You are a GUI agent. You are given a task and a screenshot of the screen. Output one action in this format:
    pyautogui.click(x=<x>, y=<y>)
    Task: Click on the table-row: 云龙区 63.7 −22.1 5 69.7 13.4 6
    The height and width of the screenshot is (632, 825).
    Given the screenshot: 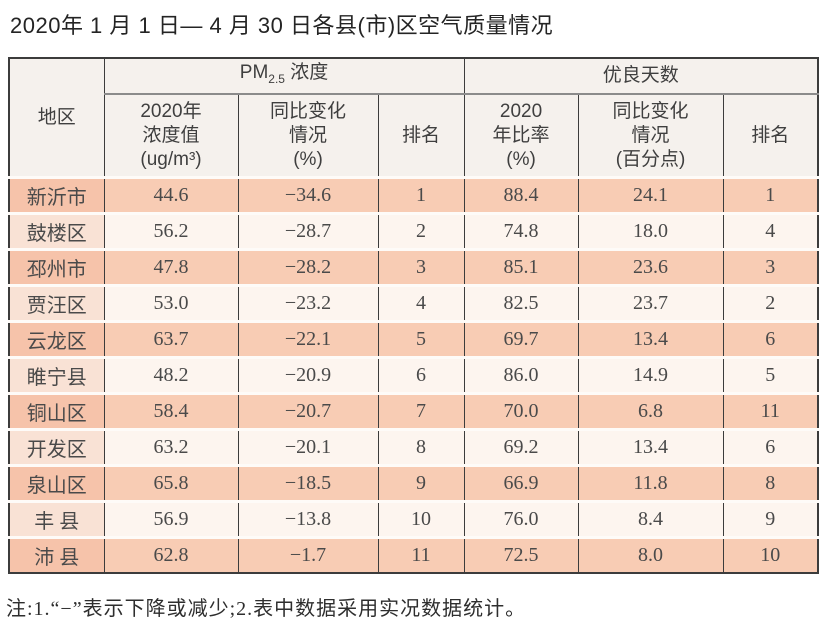 What is the action you would take?
    pyautogui.click(x=413, y=339)
    